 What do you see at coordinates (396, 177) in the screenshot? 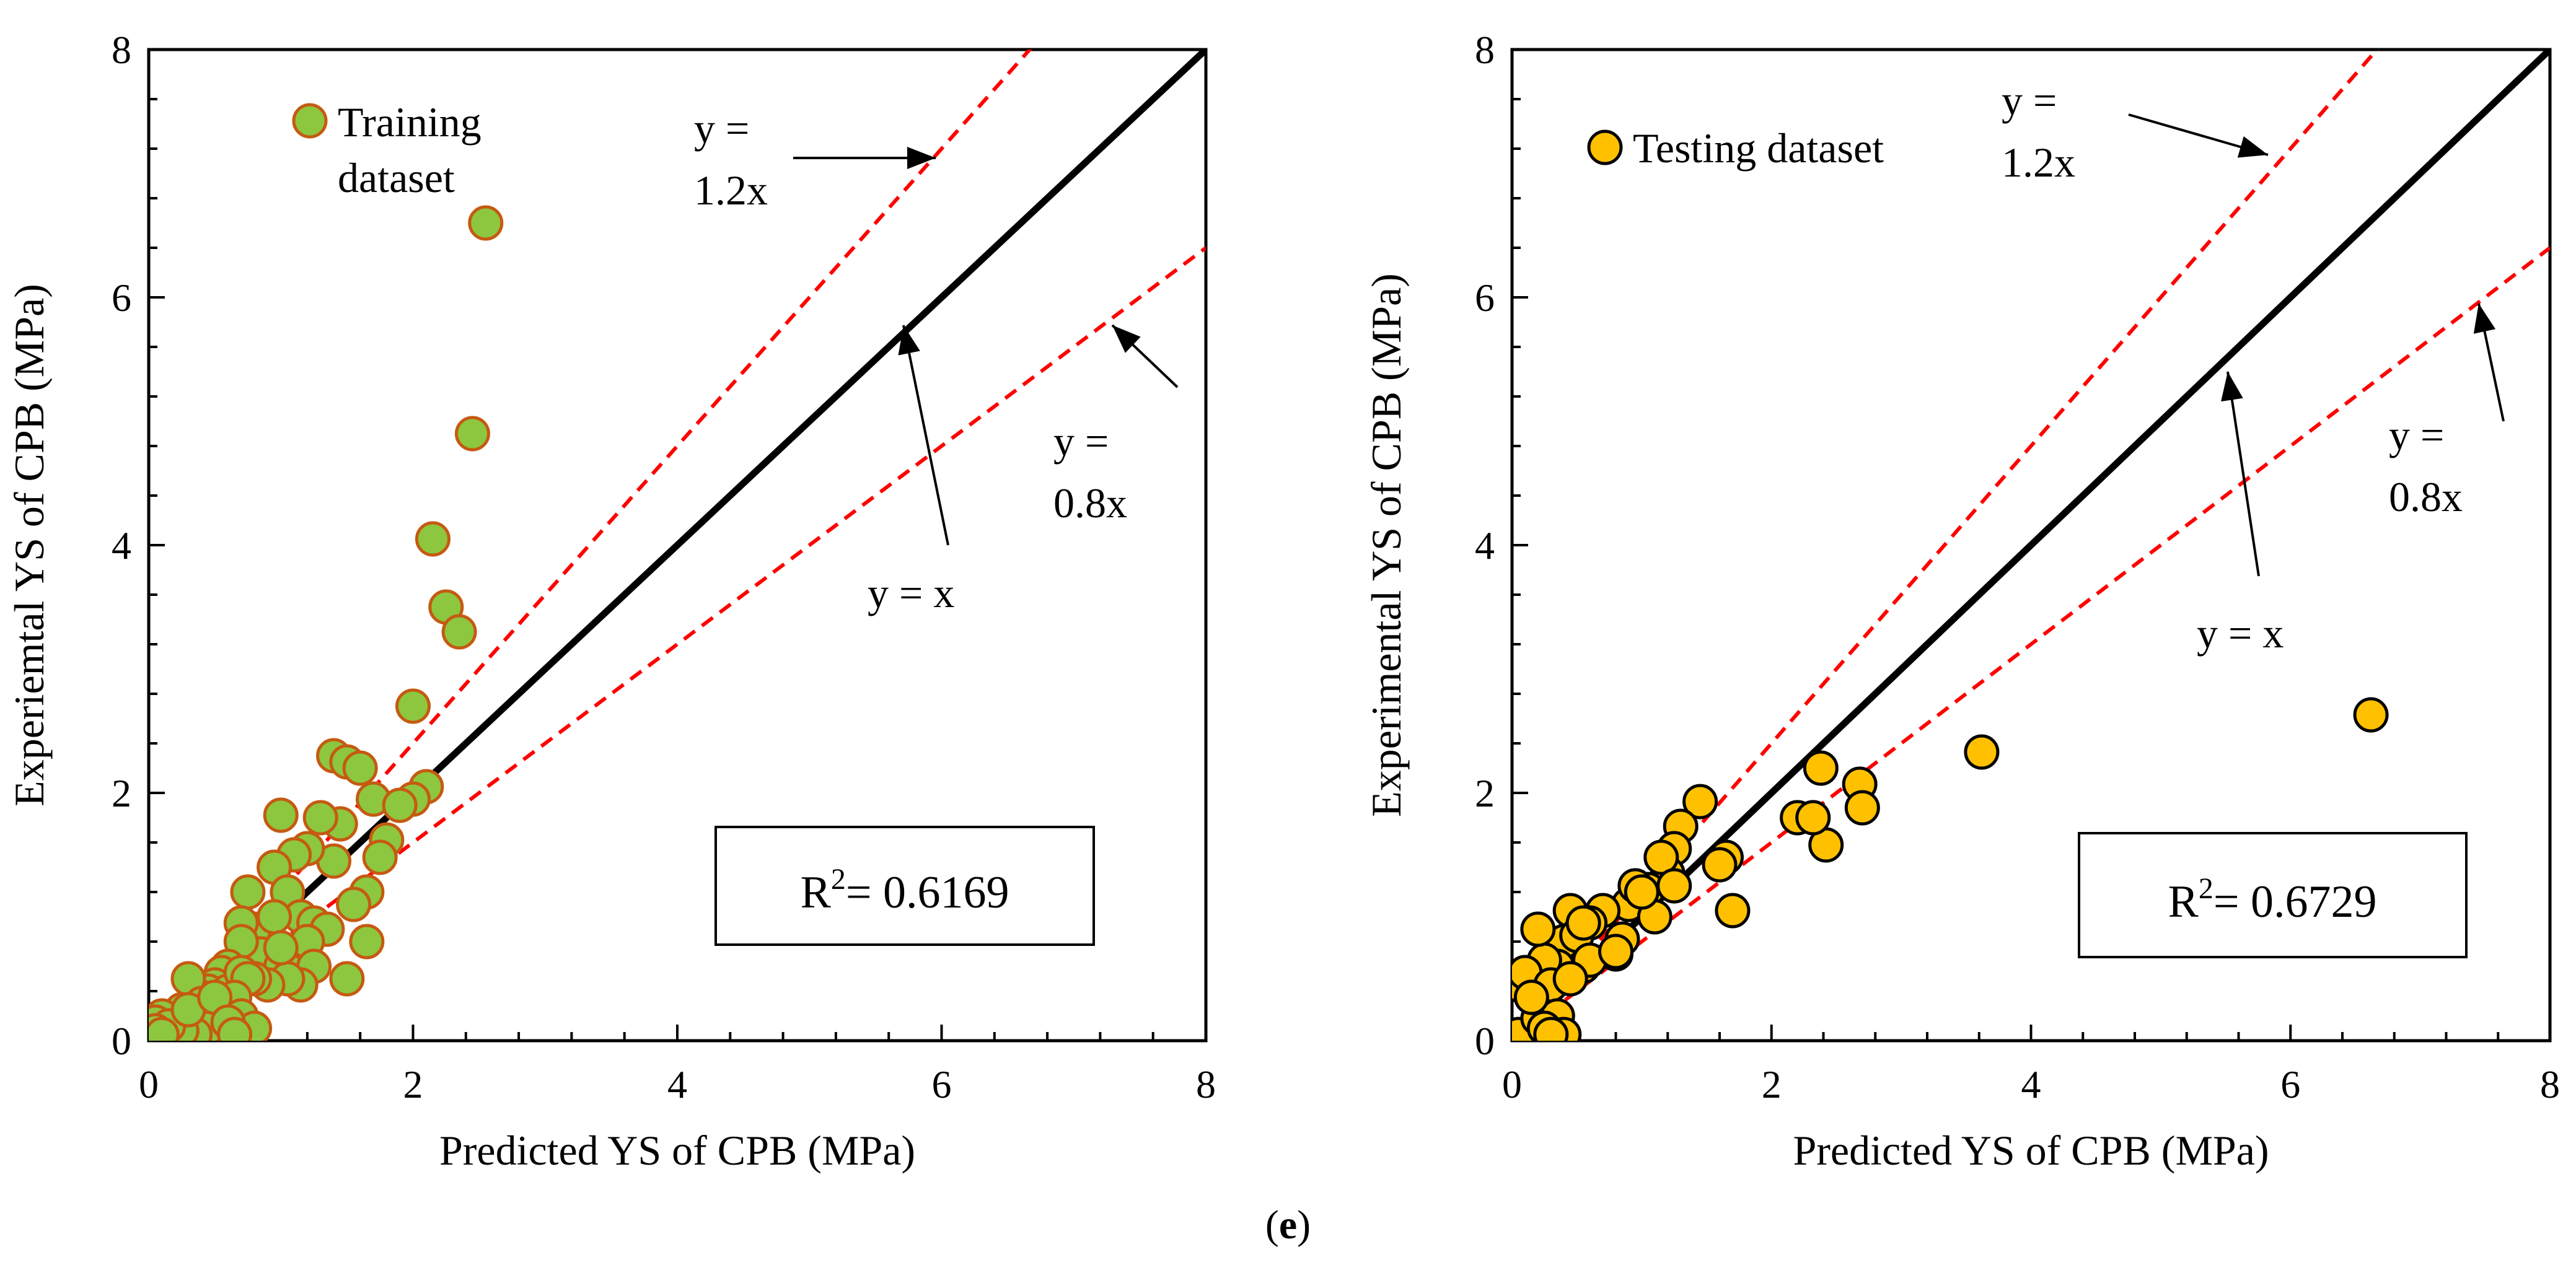
I see `legend-label: dataset` at bounding box center [396, 177].